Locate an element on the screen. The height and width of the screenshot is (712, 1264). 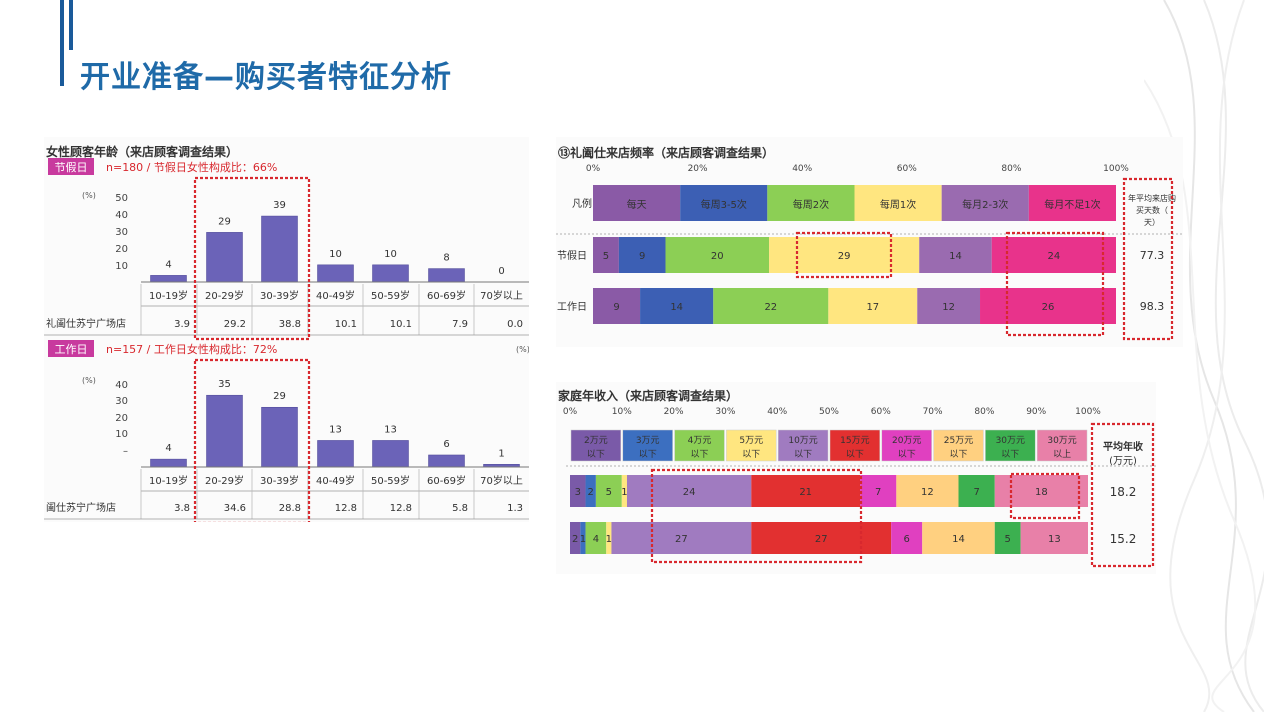
percent-mark: (%) is located at coordinates (522, 349).